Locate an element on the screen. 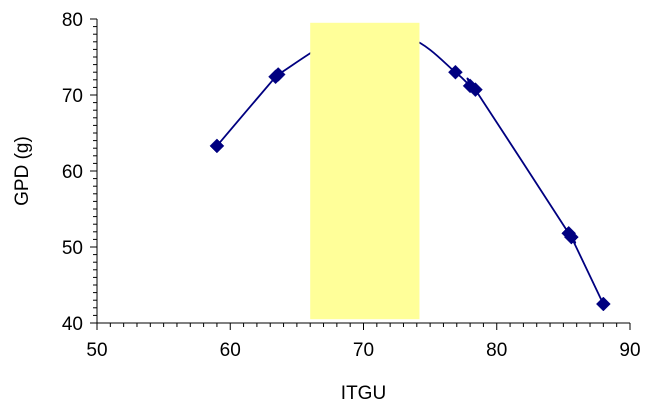 This screenshot has width=651, height=411. y-tick-label: 80 is located at coordinates (72, 20).